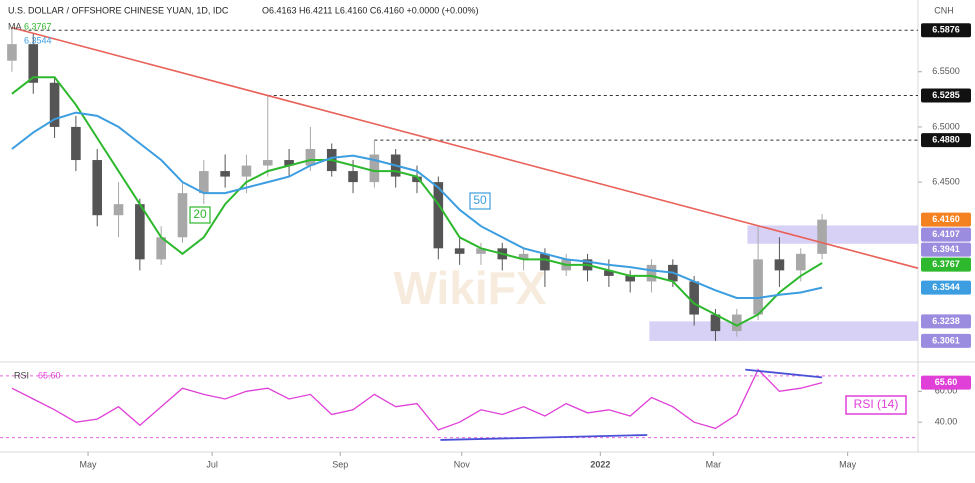 The image size is (975, 483). I want to click on symbol-label: CNH, so click(944, 10).